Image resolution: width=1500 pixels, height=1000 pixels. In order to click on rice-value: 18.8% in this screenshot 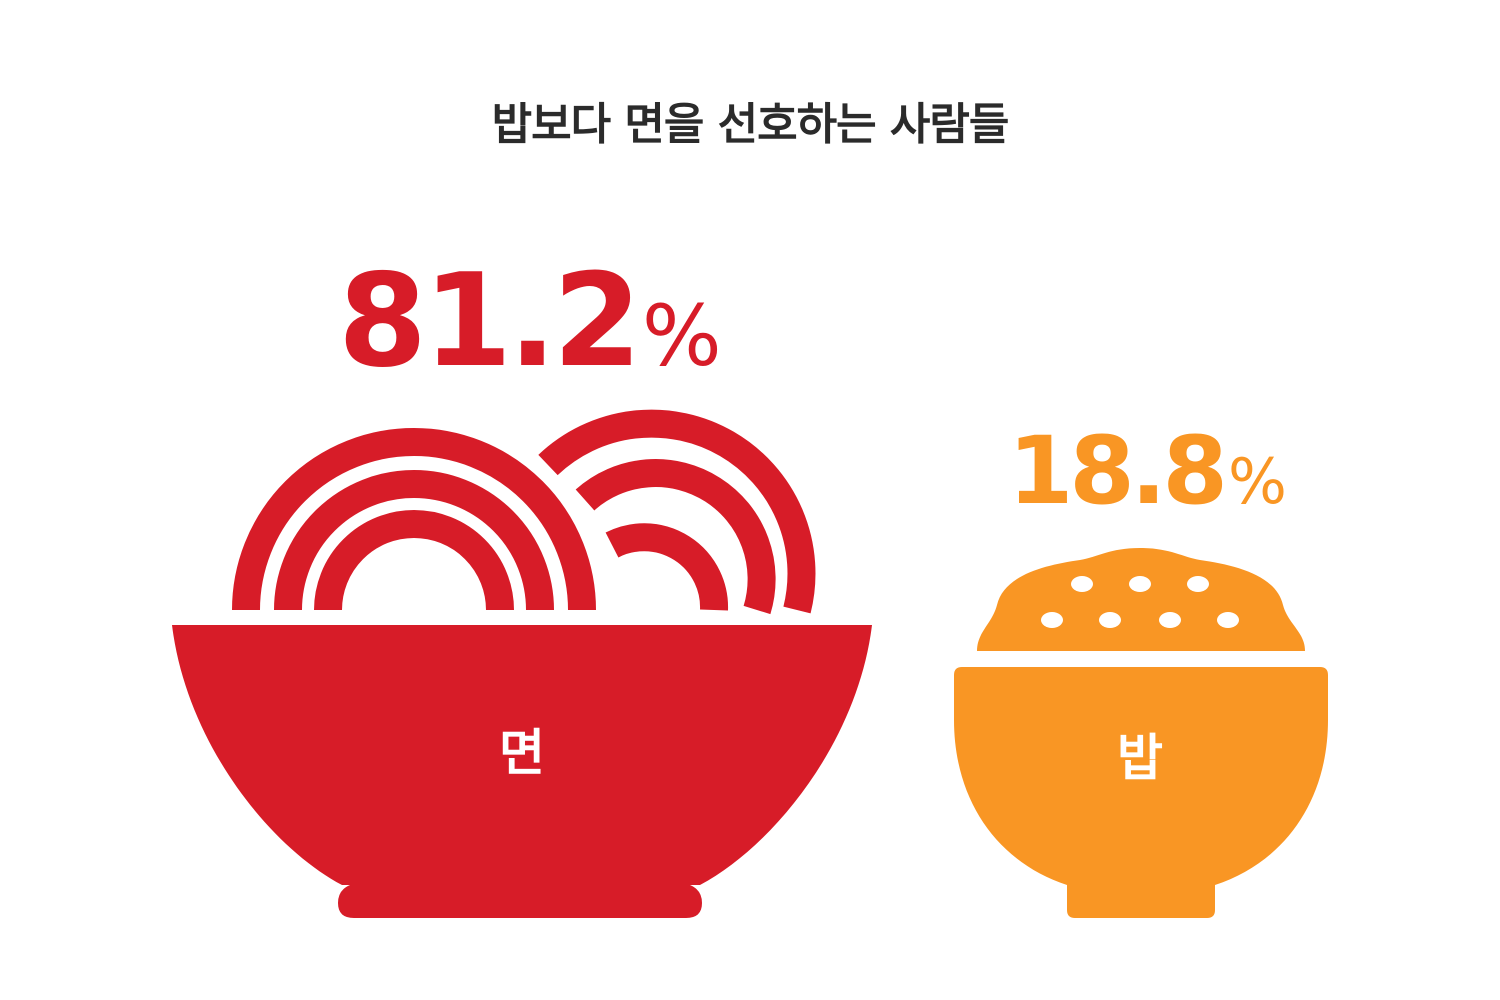, I will do `click(1147, 471)`.